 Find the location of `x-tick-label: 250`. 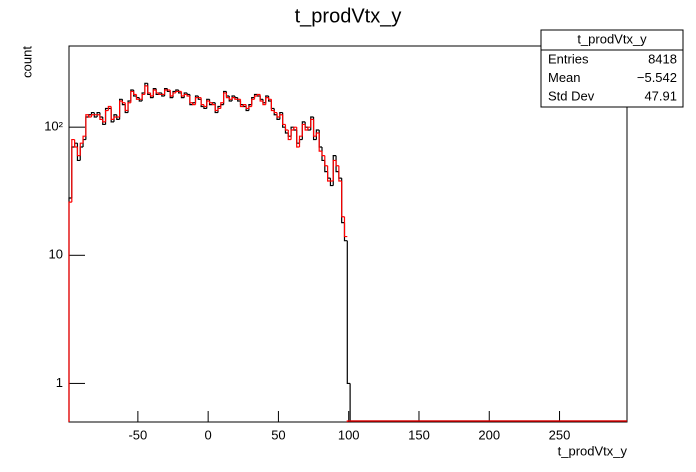

x-tick-label: 250 is located at coordinates (560, 434).